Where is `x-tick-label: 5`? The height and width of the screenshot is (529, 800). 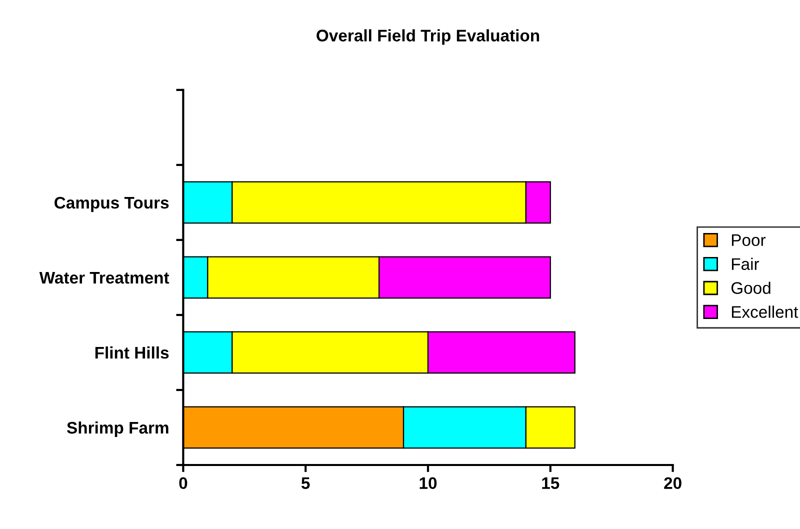
x-tick-label: 5 is located at coordinates (305, 483).